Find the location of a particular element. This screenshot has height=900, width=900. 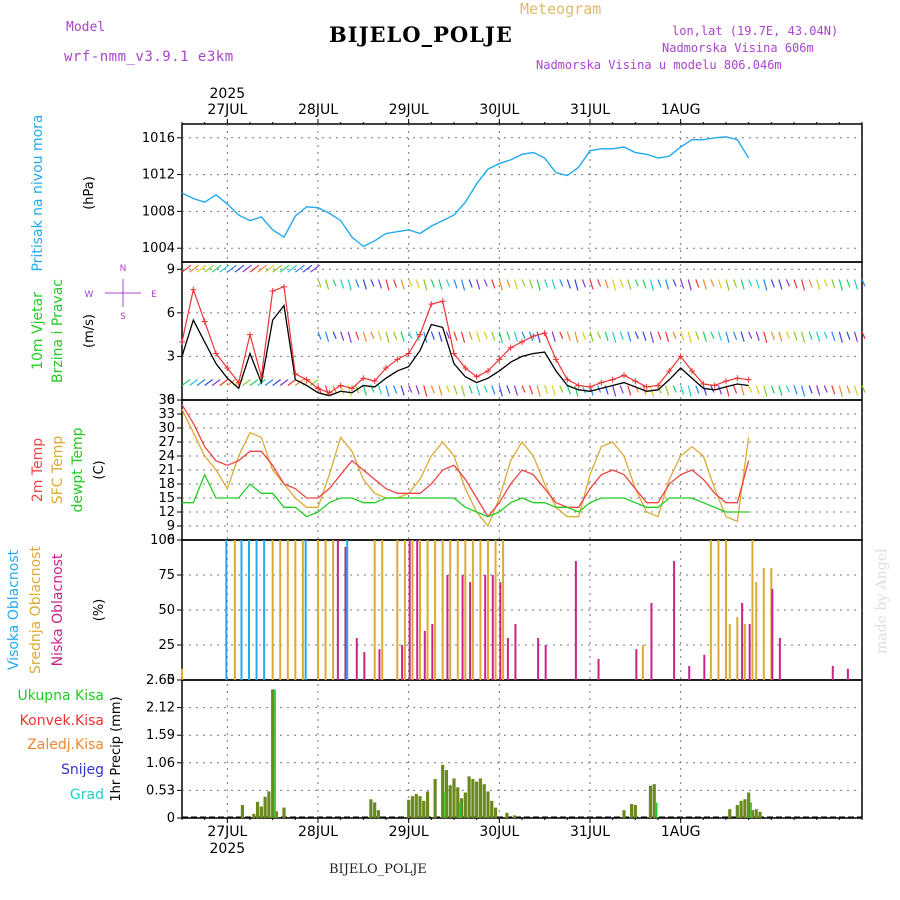

day-label-bottom: 1AUG is located at coordinates (681, 832).